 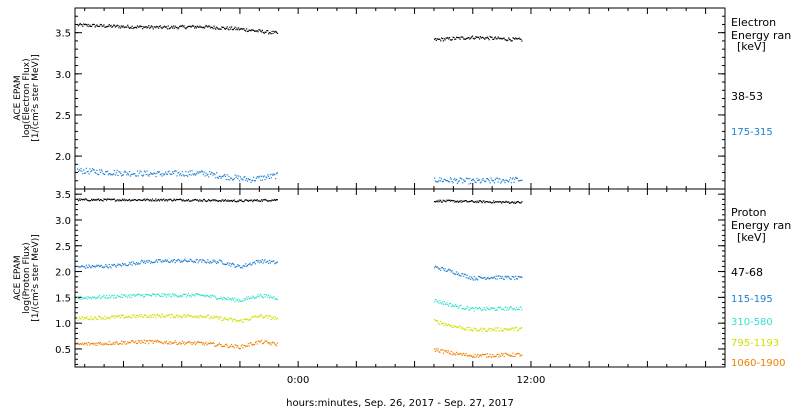 I want to click on proton-legend-1060-1900: 1060-1900, so click(x=758, y=363).